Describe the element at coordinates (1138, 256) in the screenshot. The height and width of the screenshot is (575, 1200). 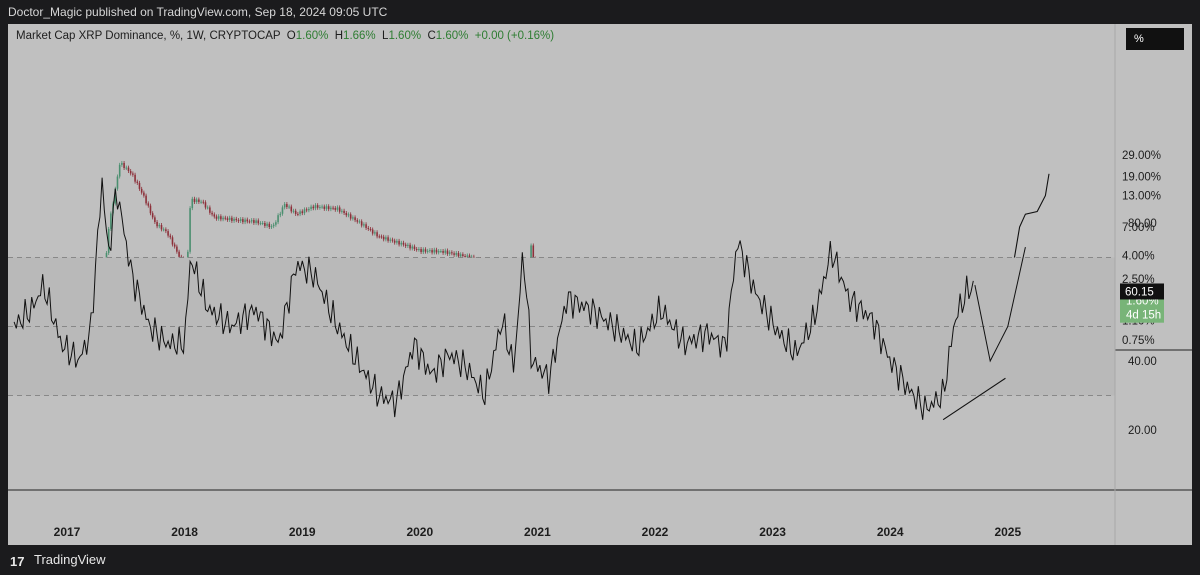
I see `y-tick-label: 4.00%` at that location.